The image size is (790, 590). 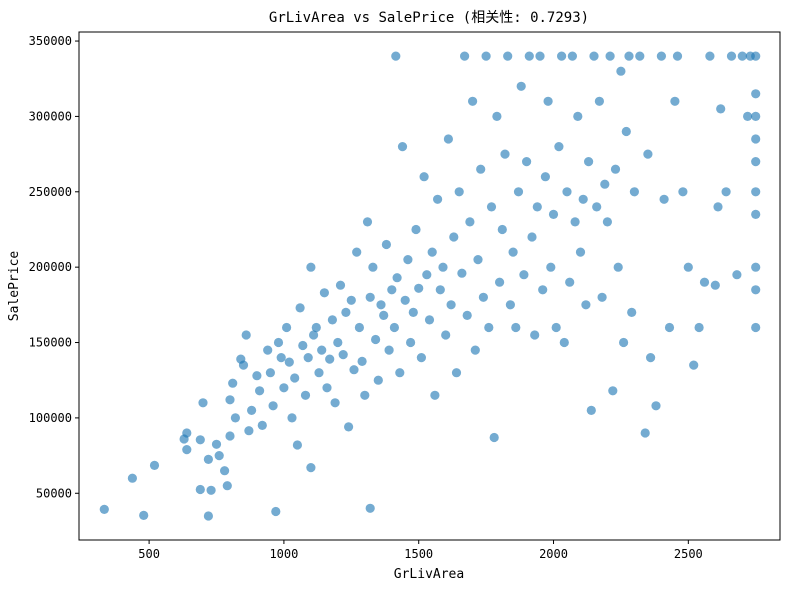 What do you see at coordinates (429, 18) in the screenshot?
I see `chart-title: GrLivArea vs SalePrice (相关性: 0.7293)` at bounding box center [429, 18].